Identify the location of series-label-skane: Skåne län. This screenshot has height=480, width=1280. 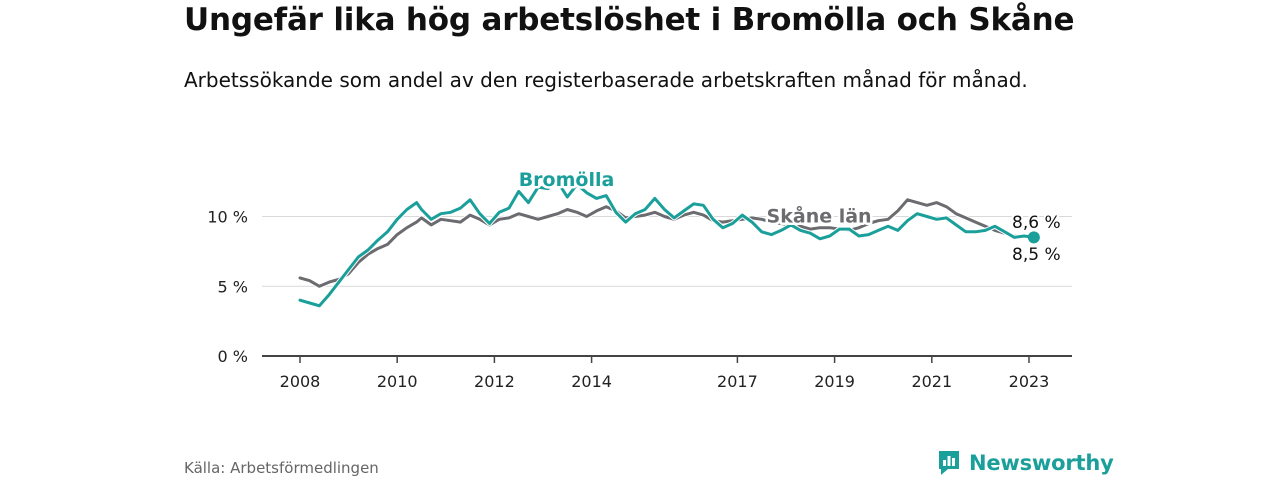
(819, 216).